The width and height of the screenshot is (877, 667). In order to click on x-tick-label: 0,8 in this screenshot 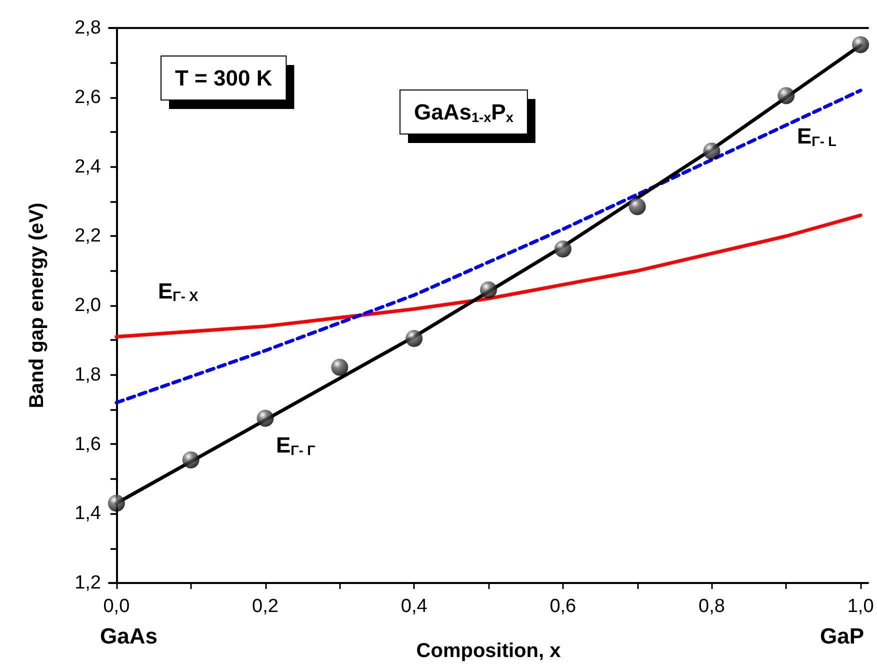, I will do `click(711, 606)`.